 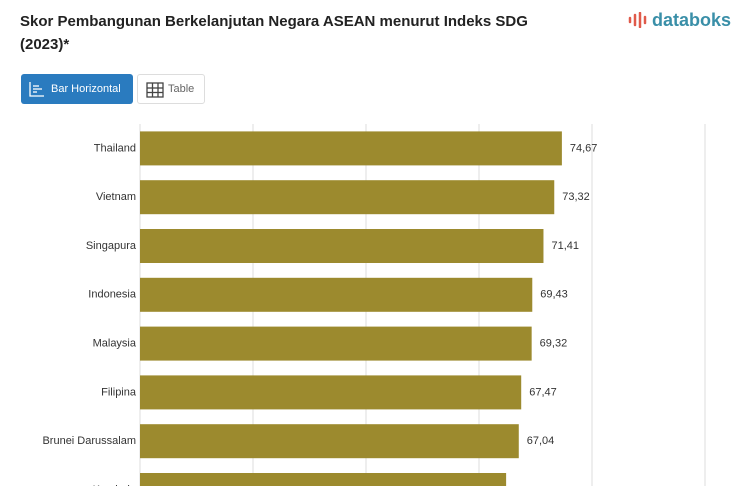 I want to click on y-tick-label: Vietnam, so click(x=116, y=197).